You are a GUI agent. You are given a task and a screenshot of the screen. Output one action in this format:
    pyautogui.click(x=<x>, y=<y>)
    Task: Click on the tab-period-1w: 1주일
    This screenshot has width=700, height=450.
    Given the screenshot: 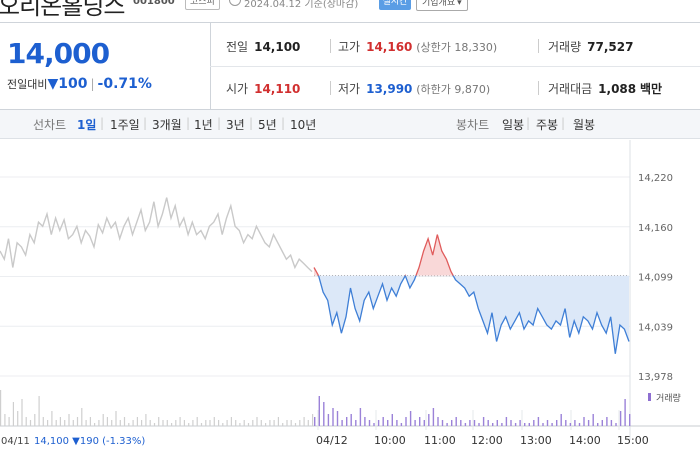 What is the action you would take?
    pyautogui.click(x=125, y=125)
    